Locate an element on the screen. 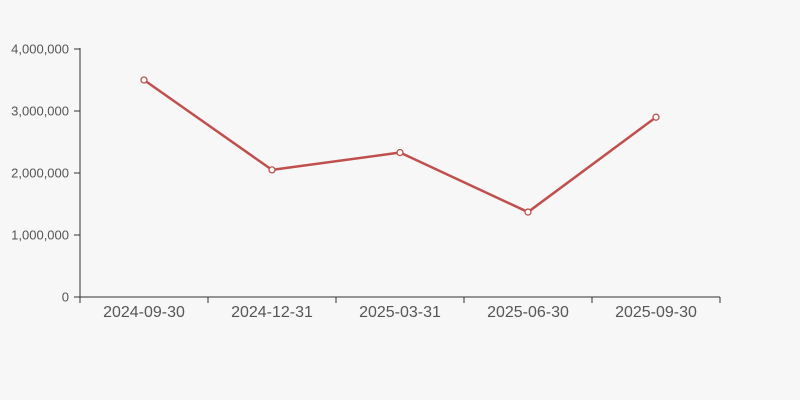 Image resolution: width=800 pixels, height=400 pixels. x-axis-tick-label: 2025-03-31 is located at coordinates (400, 312).